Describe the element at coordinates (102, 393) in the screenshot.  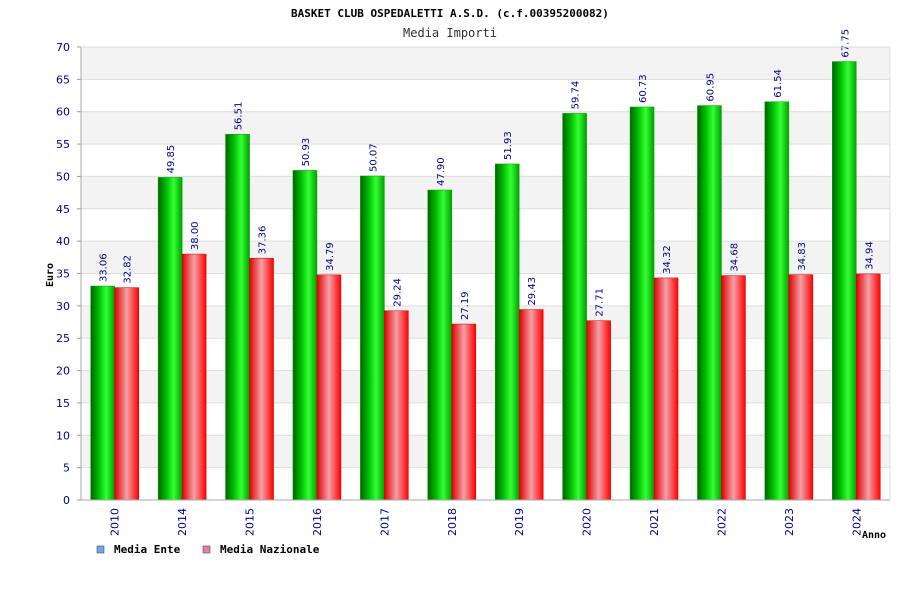
I see `bar-media-ente-2010` at that location.